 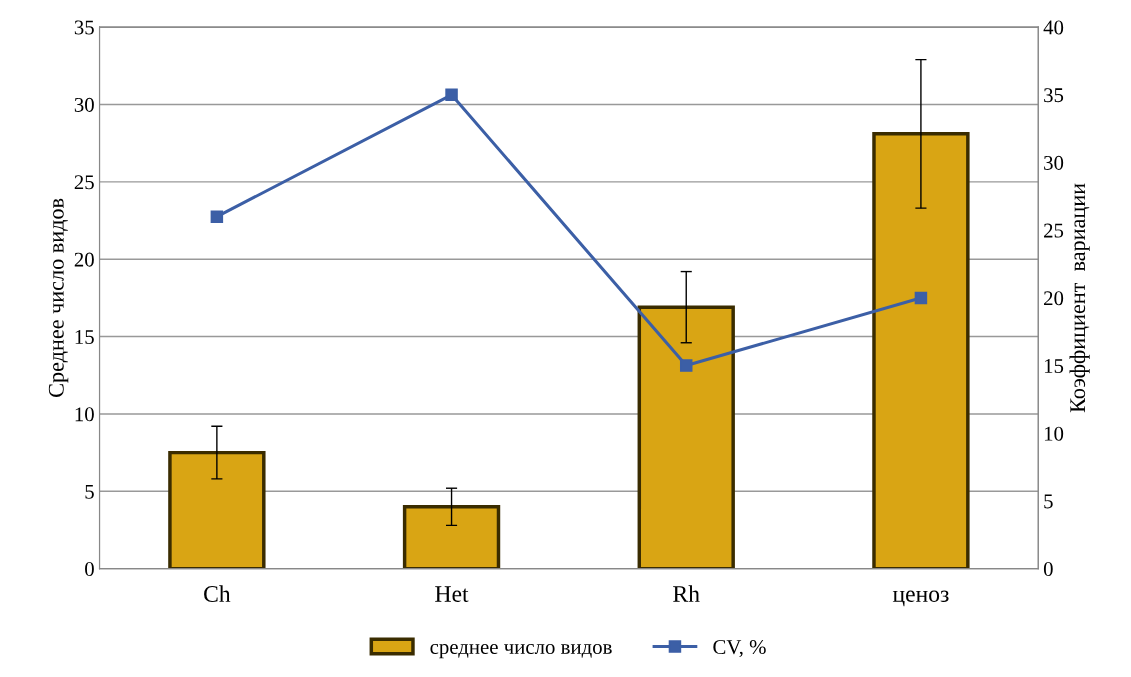 I want to click on y2-tick-label: 5, so click(x=1048, y=501).